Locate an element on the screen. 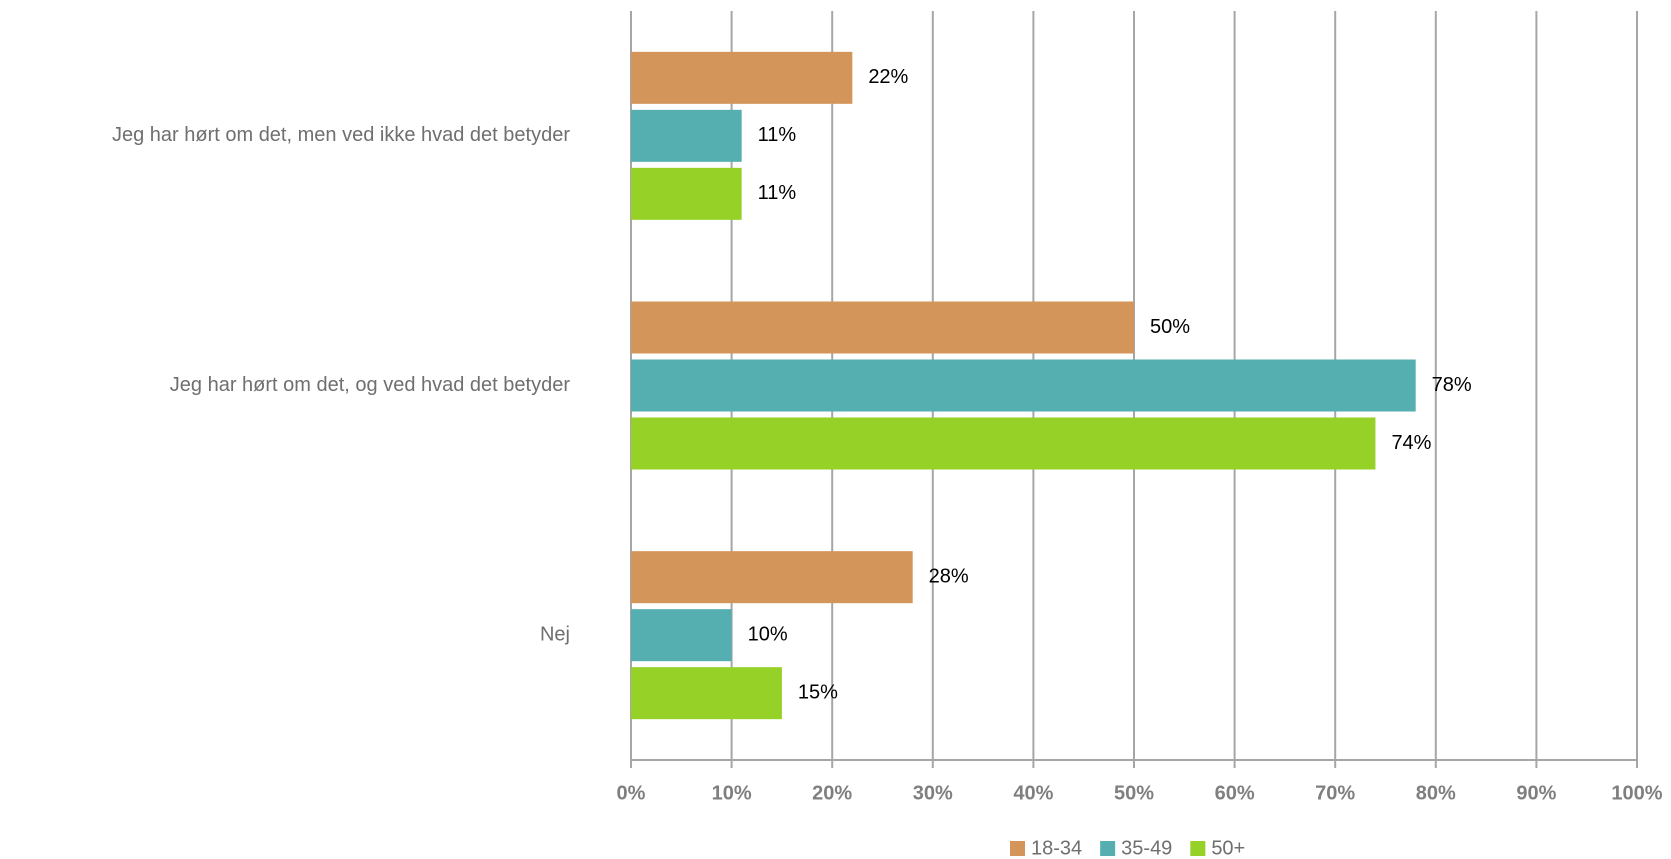 The width and height of the screenshot is (1671, 859). value-label: 50% is located at coordinates (1170, 327).